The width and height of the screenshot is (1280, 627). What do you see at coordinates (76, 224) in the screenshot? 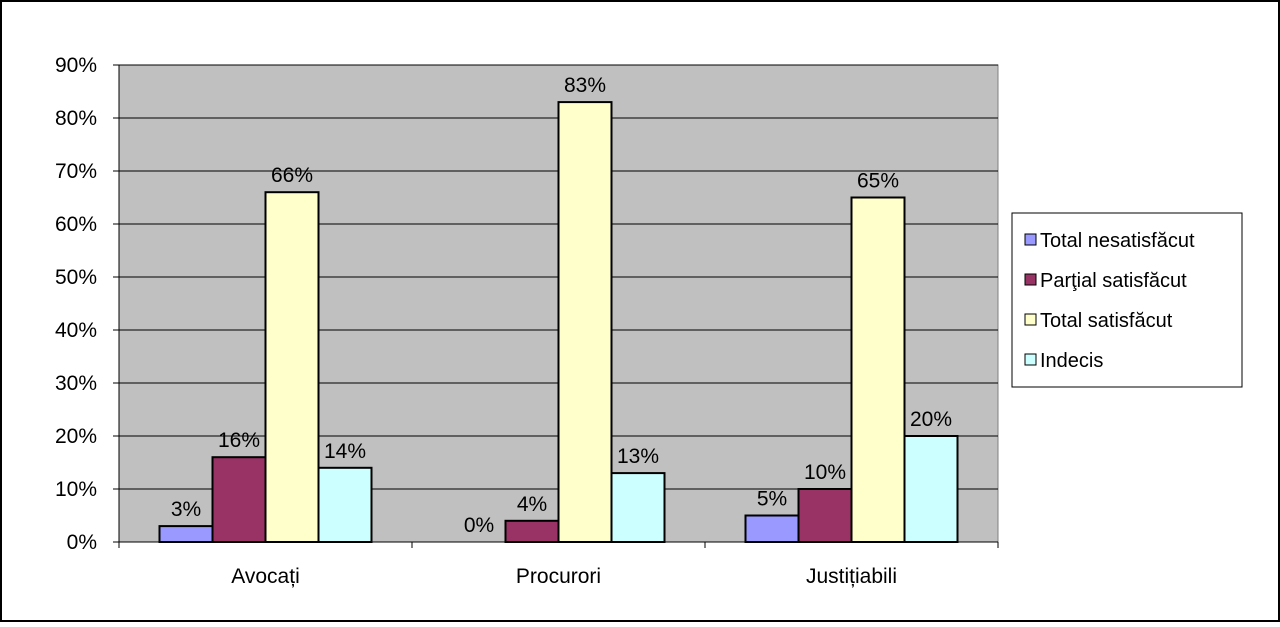
I see `y-tick-label: 60%` at bounding box center [76, 224].